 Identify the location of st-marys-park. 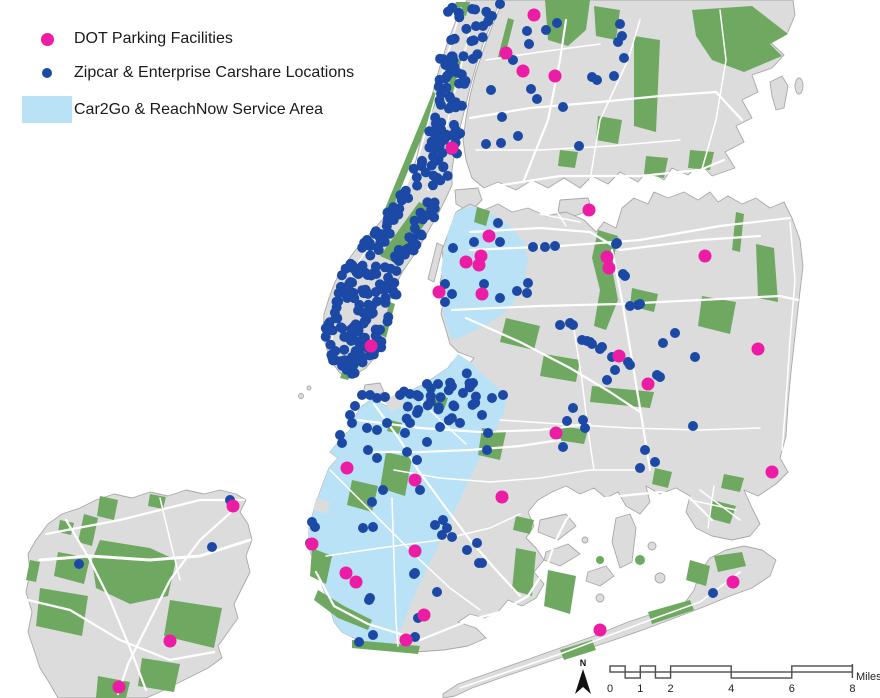
(568, 159).